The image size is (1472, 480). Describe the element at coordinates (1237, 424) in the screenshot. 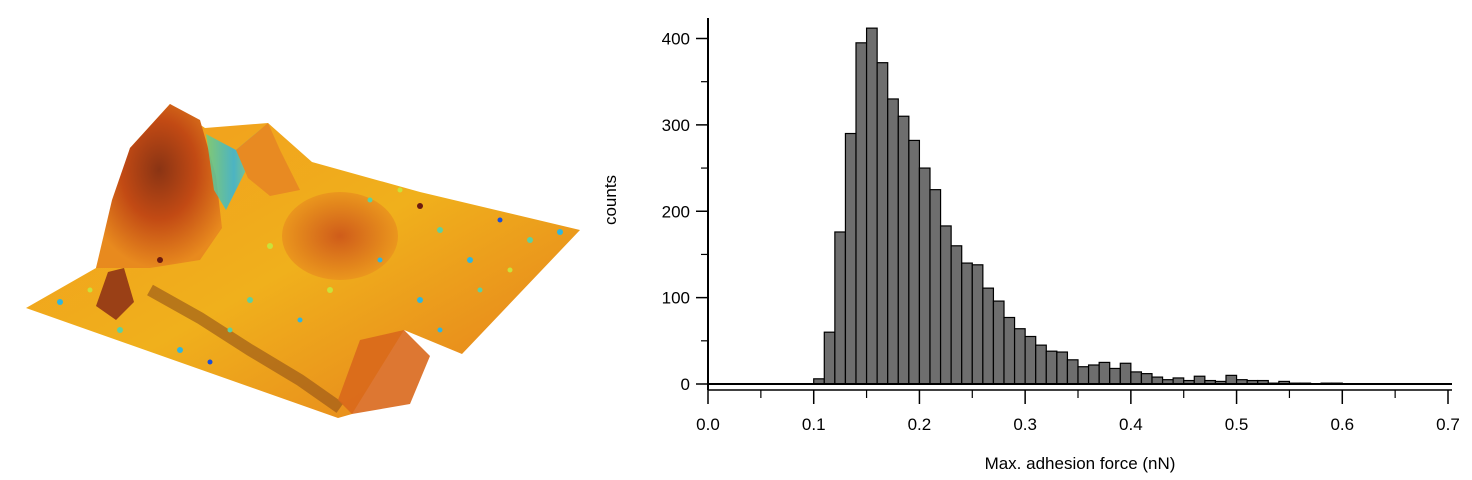

I see `x-tick-label: 0.5` at that location.